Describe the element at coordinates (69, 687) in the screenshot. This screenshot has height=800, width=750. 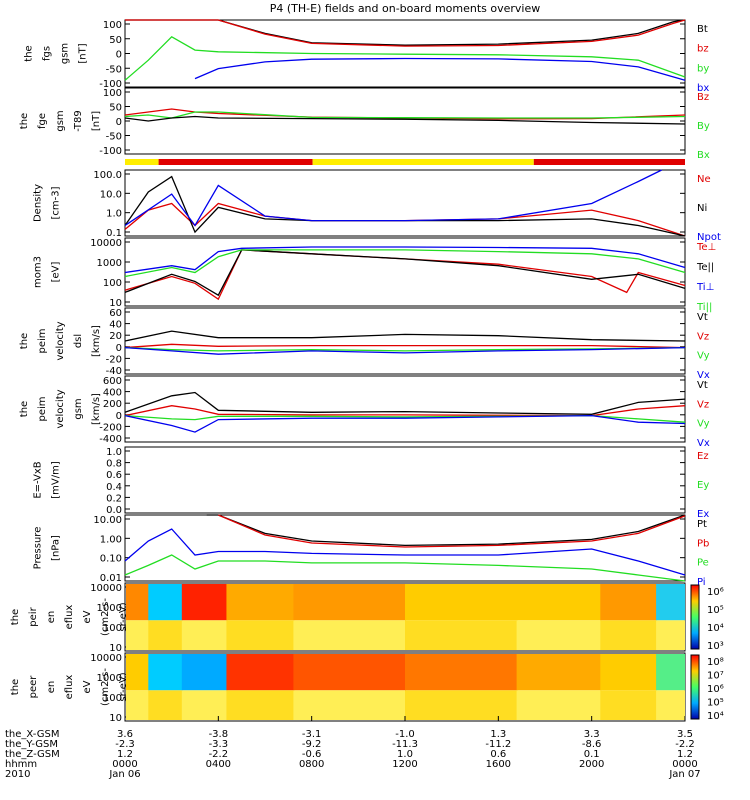
I see `y-axis-label-line: eflux` at that location.